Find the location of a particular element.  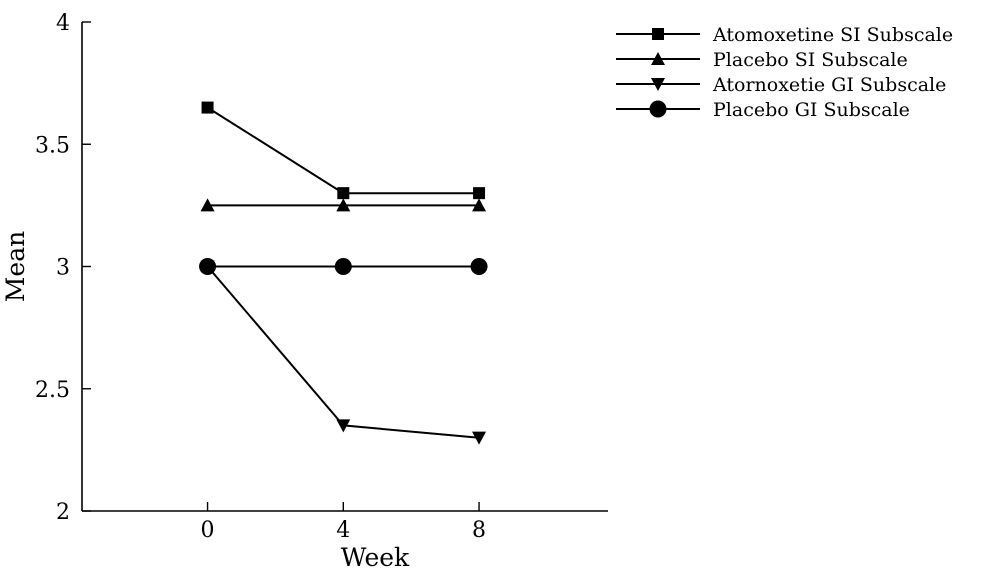

y-axis-title: Mean is located at coordinates (15, 266).